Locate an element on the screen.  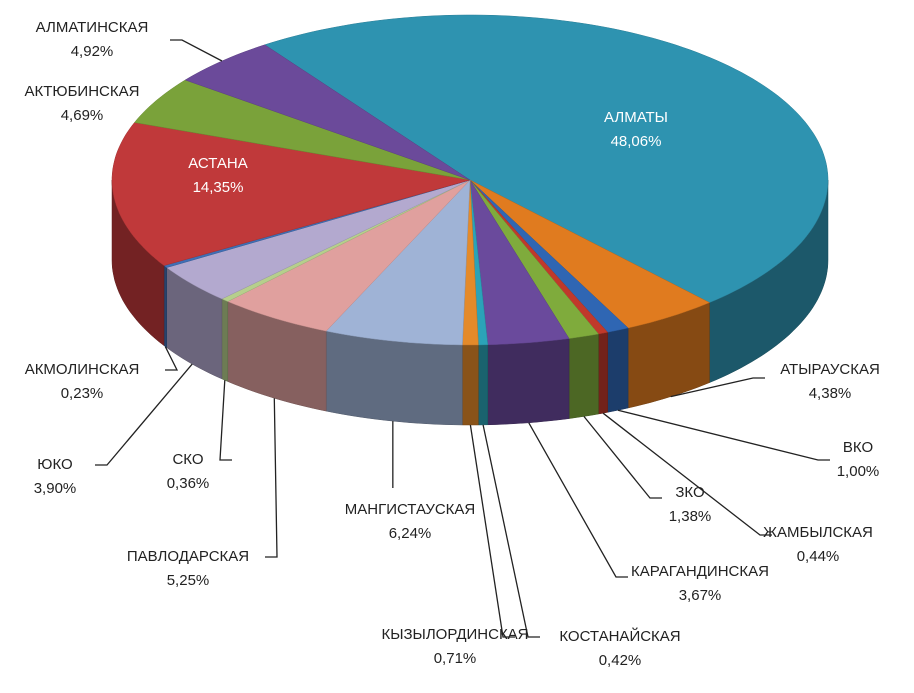
label-name: ЖАМБЫЛСКАЯ is located at coordinates (818, 532).